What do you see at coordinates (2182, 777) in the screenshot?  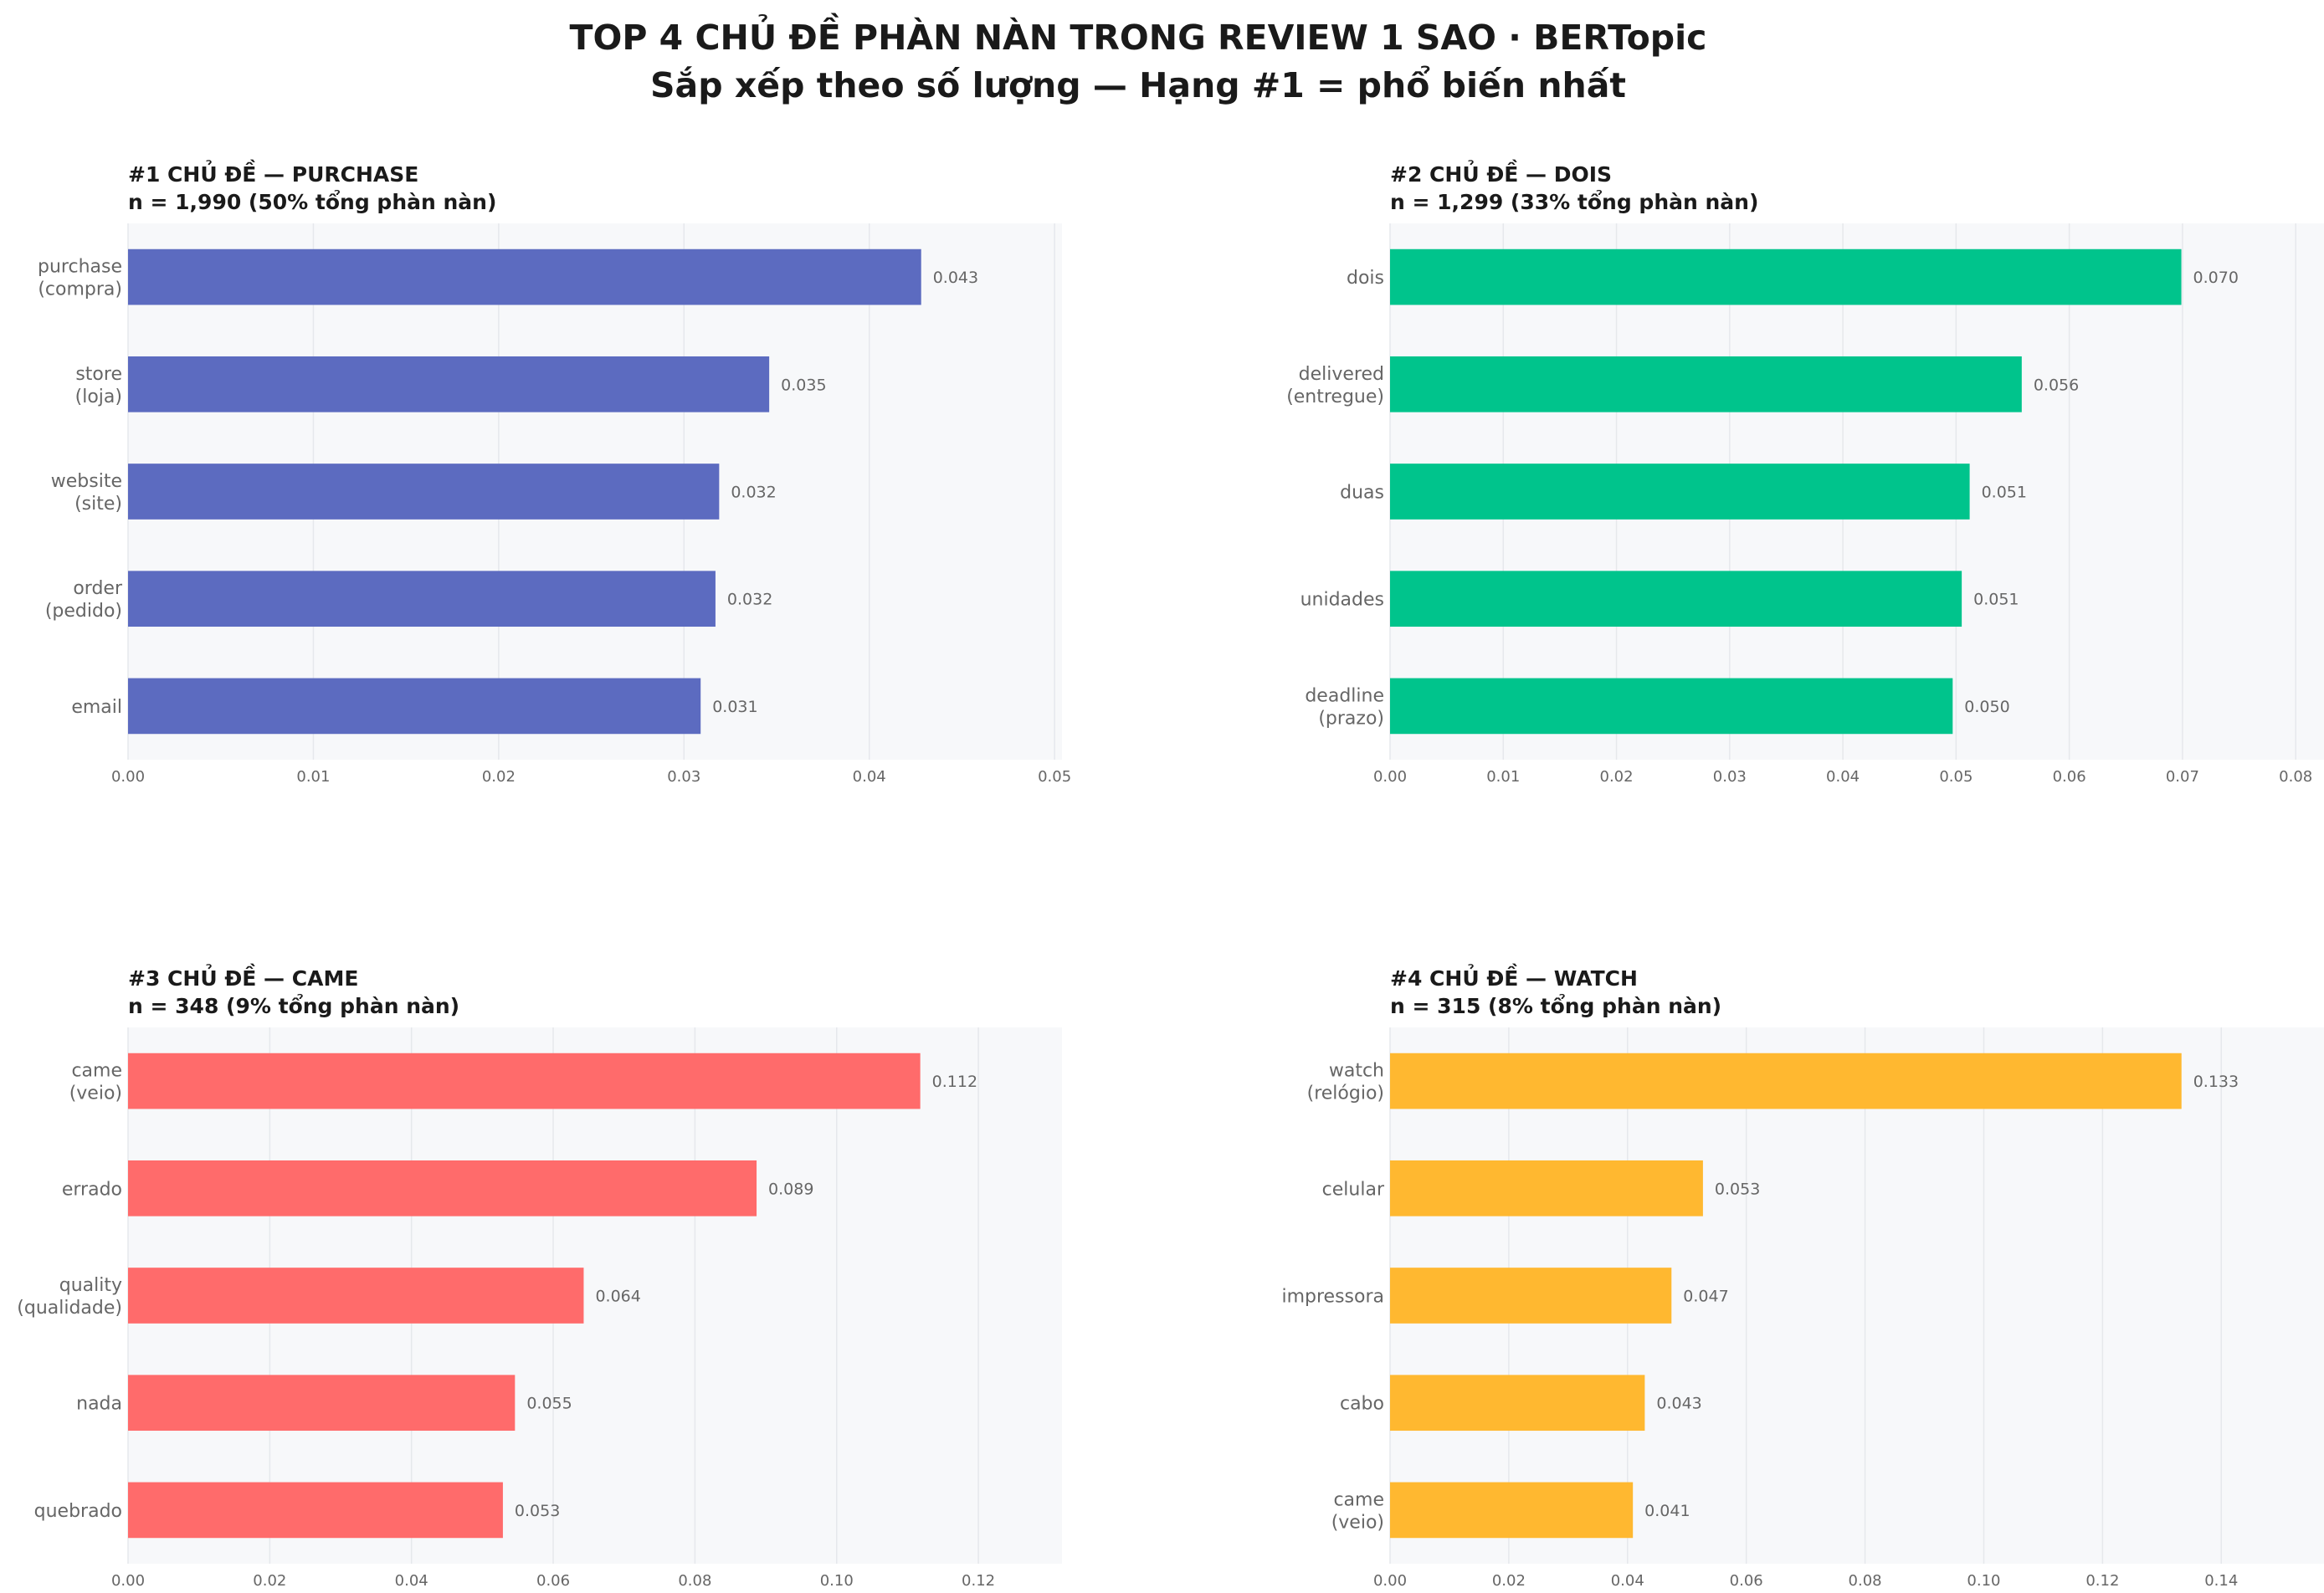 I see `x-tick-label: 0.07` at bounding box center [2182, 777].